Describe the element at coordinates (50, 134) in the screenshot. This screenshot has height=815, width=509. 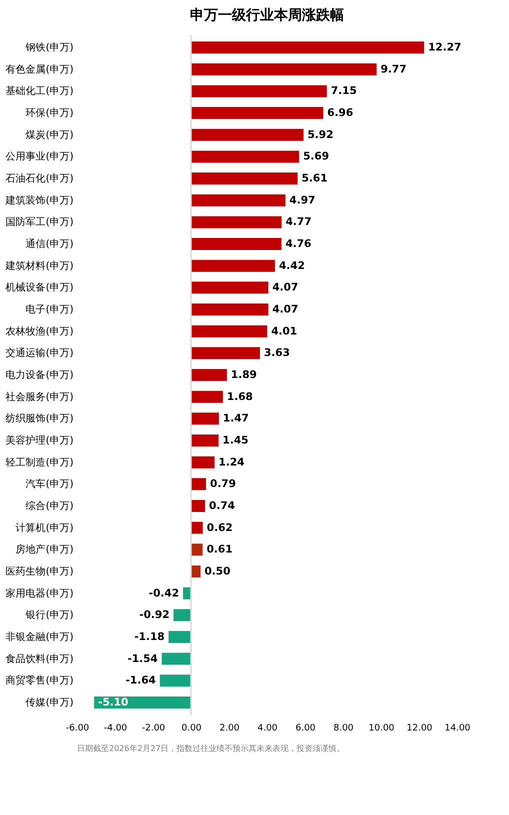
I see `y-tick-label: 煤炭(申万)` at that location.